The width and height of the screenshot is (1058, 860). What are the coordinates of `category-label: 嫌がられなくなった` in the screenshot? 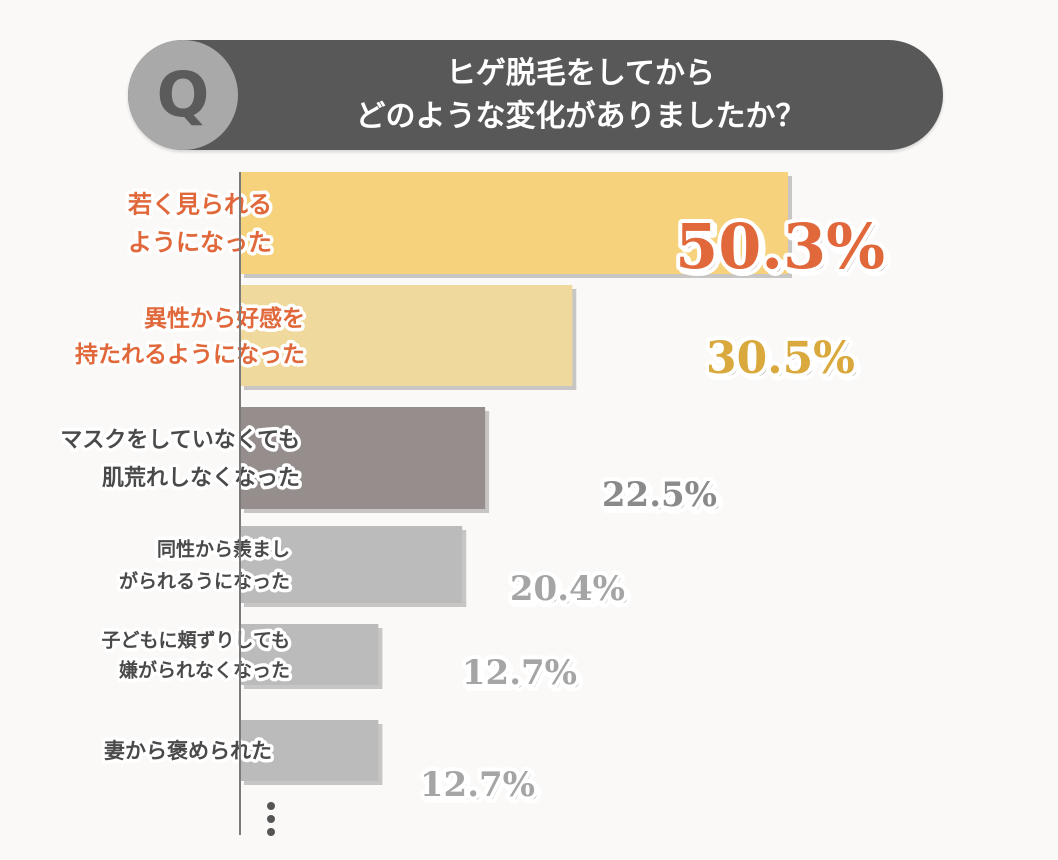 It's located at (204, 669).